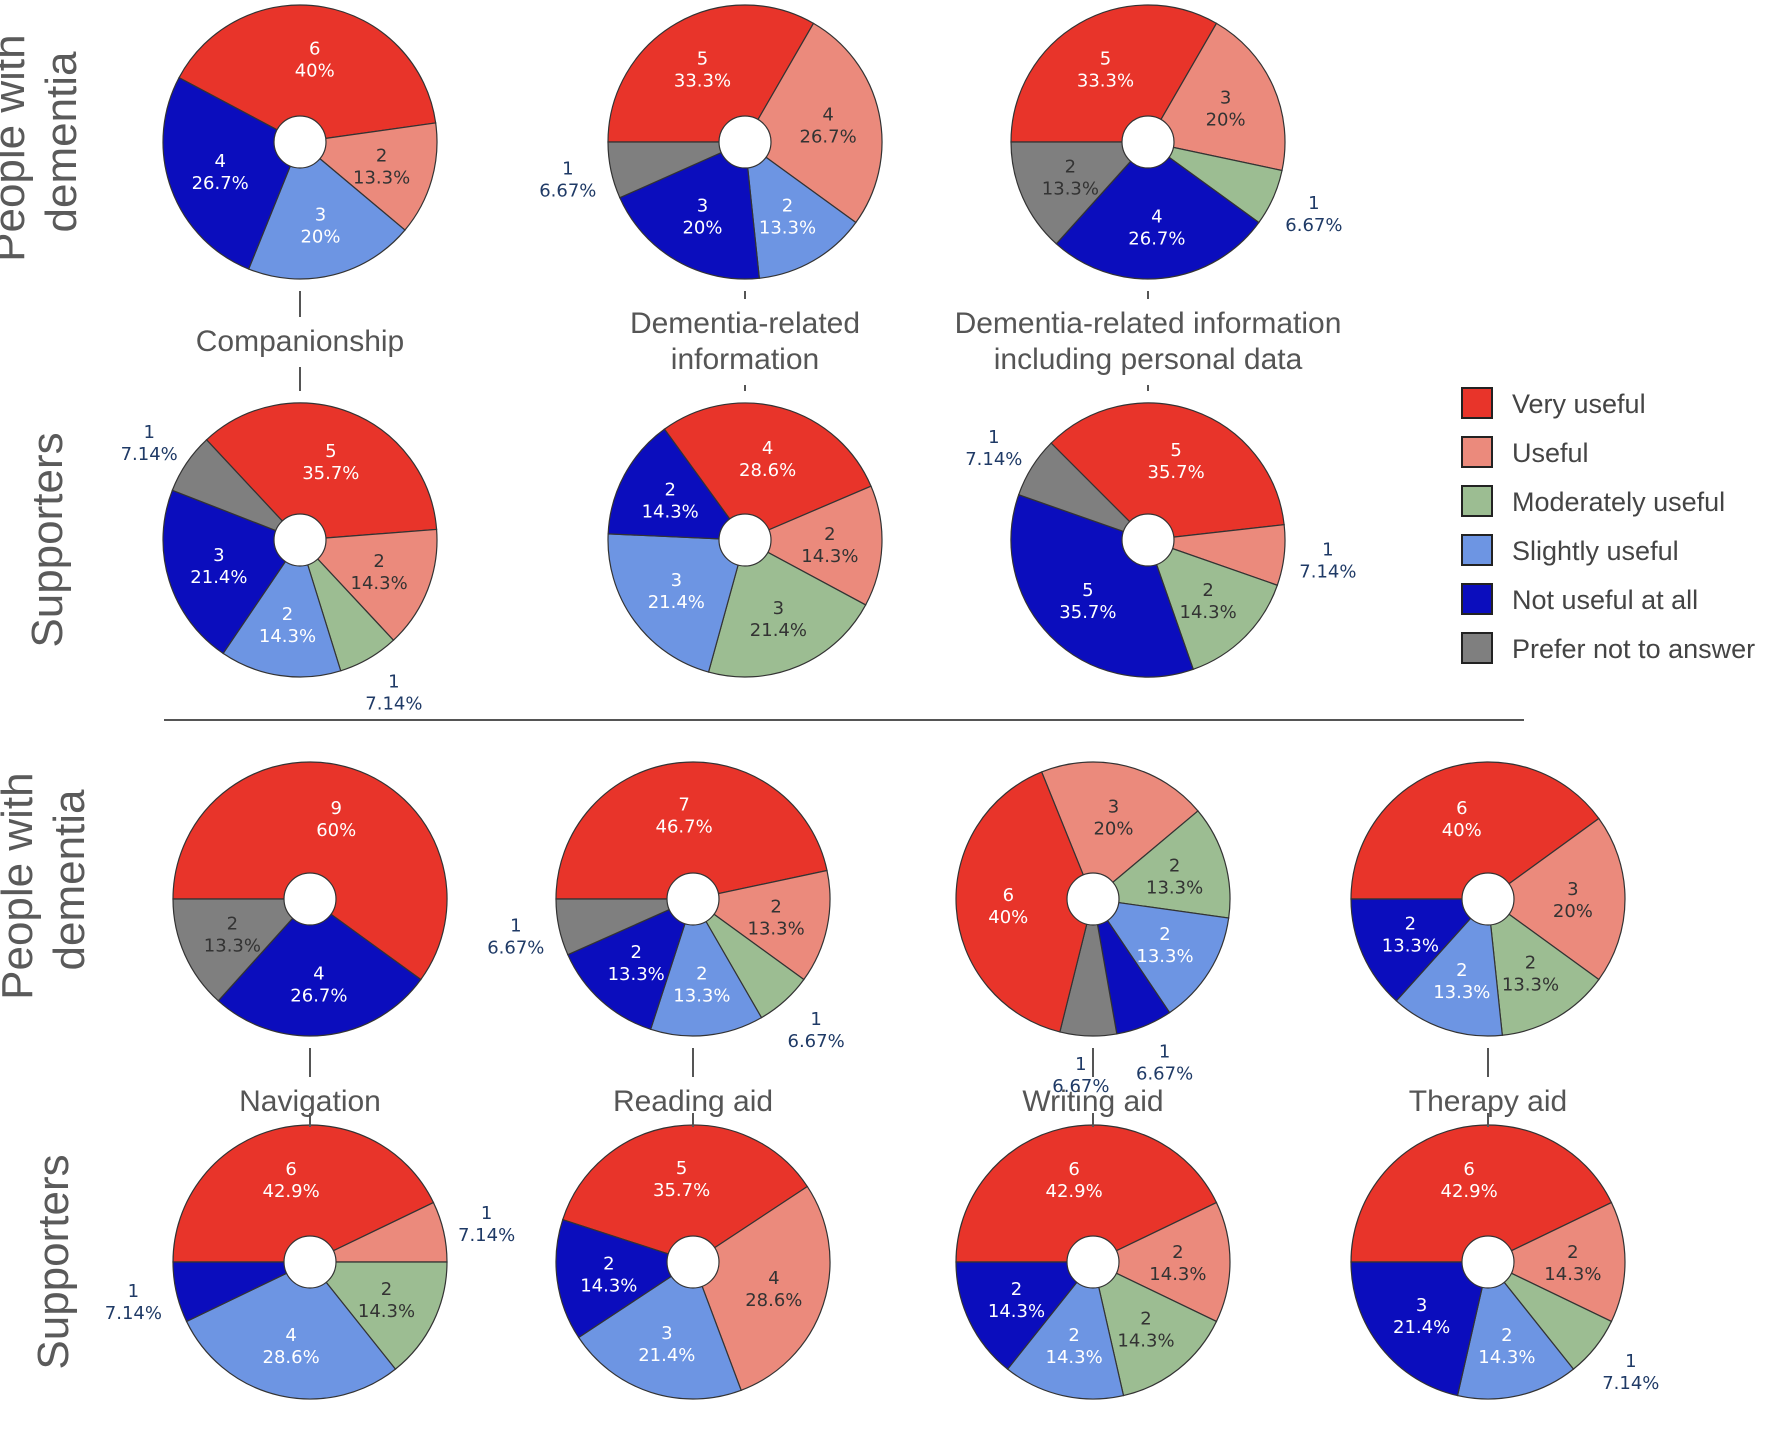 The height and width of the screenshot is (1439, 1772). I want to click on row-label-line: People with, so click(17, 147).